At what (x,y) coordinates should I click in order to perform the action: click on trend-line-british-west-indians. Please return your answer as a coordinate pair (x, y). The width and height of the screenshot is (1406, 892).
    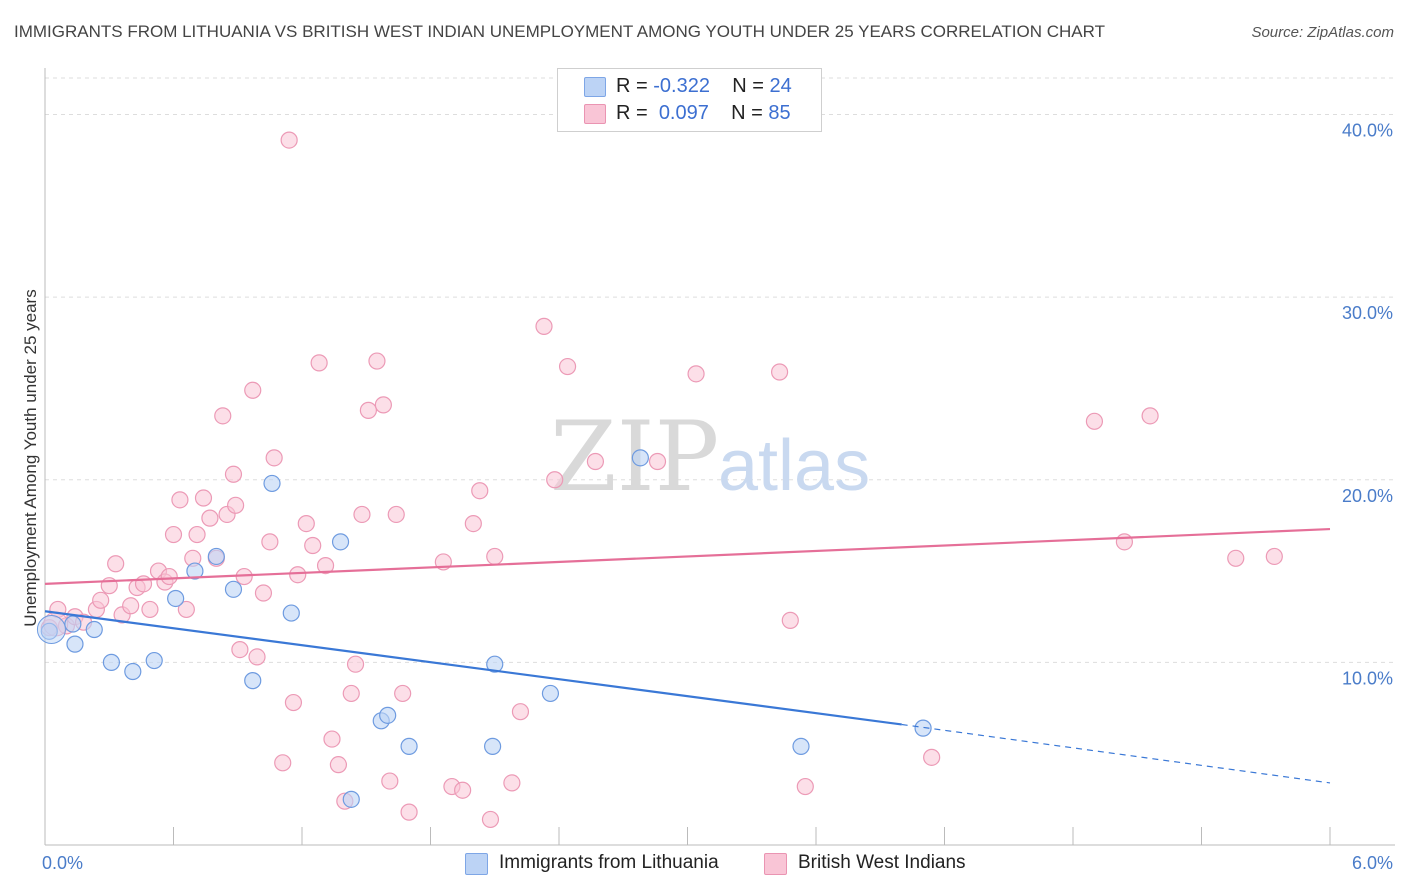
    Looking at the image, I should click on (687, 556).